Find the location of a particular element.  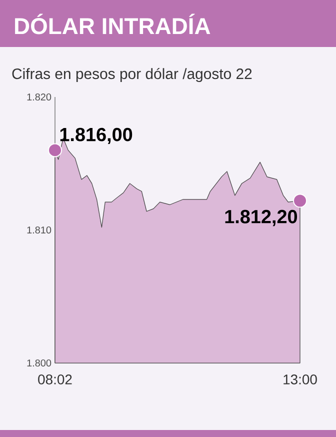

annotation: 1.816,00 is located at coordinates (96, 136).